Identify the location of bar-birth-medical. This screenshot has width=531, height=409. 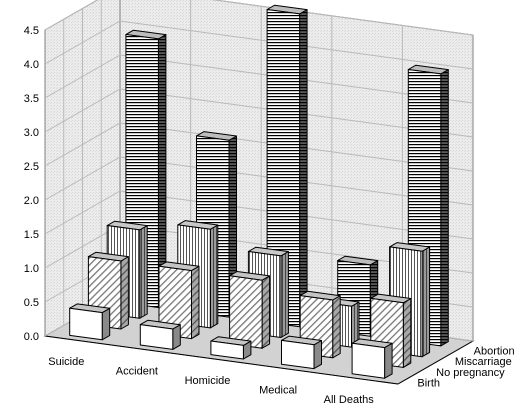
(301, 352).